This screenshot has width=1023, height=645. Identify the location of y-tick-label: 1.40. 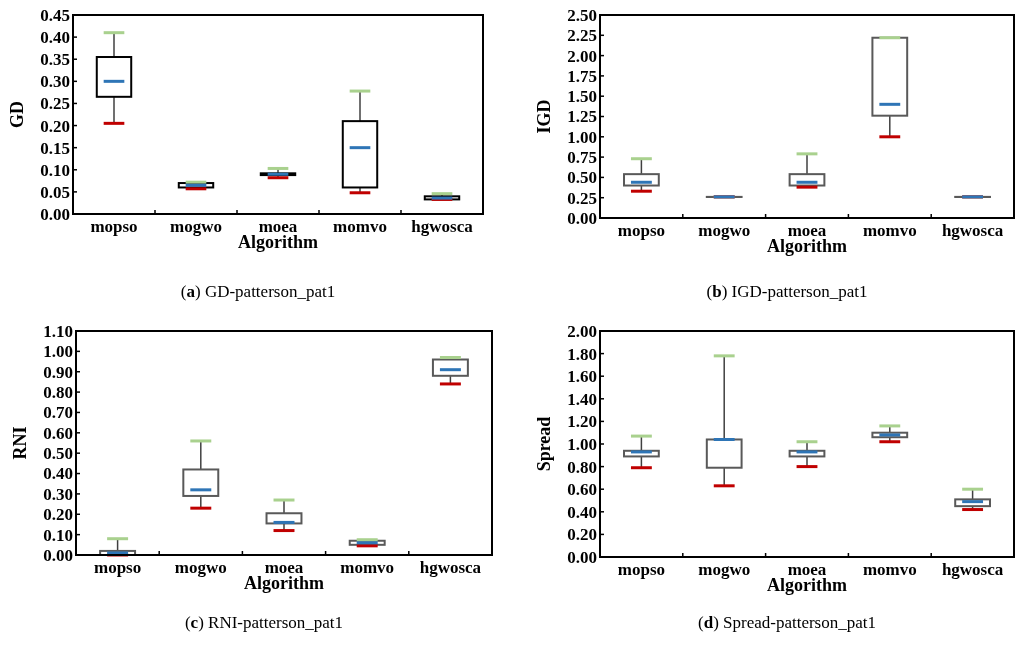
(582, 399).